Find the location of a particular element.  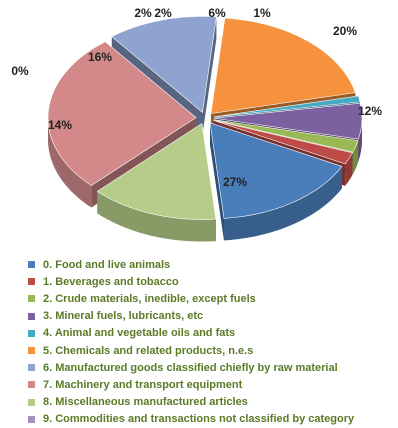

slice-label-6: 12% is located at coordinates (370, 111).